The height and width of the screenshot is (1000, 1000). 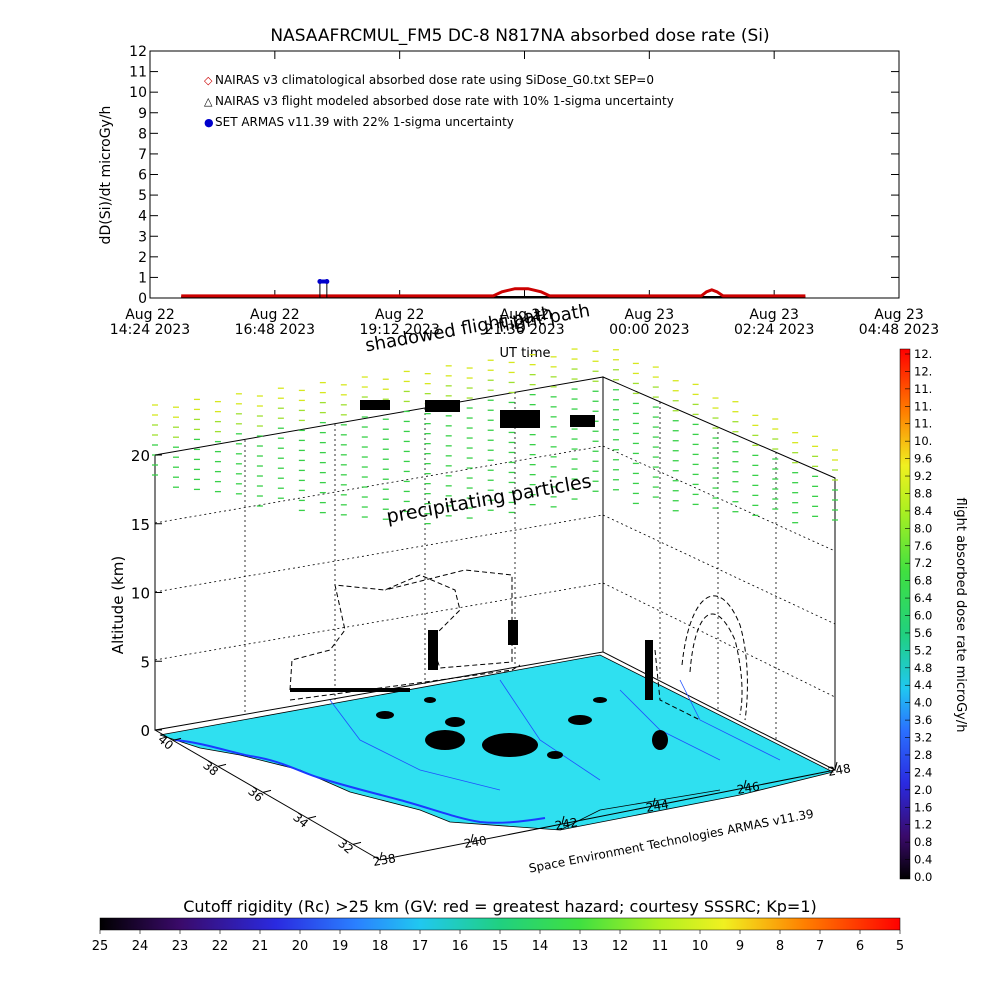 I want to click on dose-colorbar-tick-label: 9.2, so click(x=923, y=476).